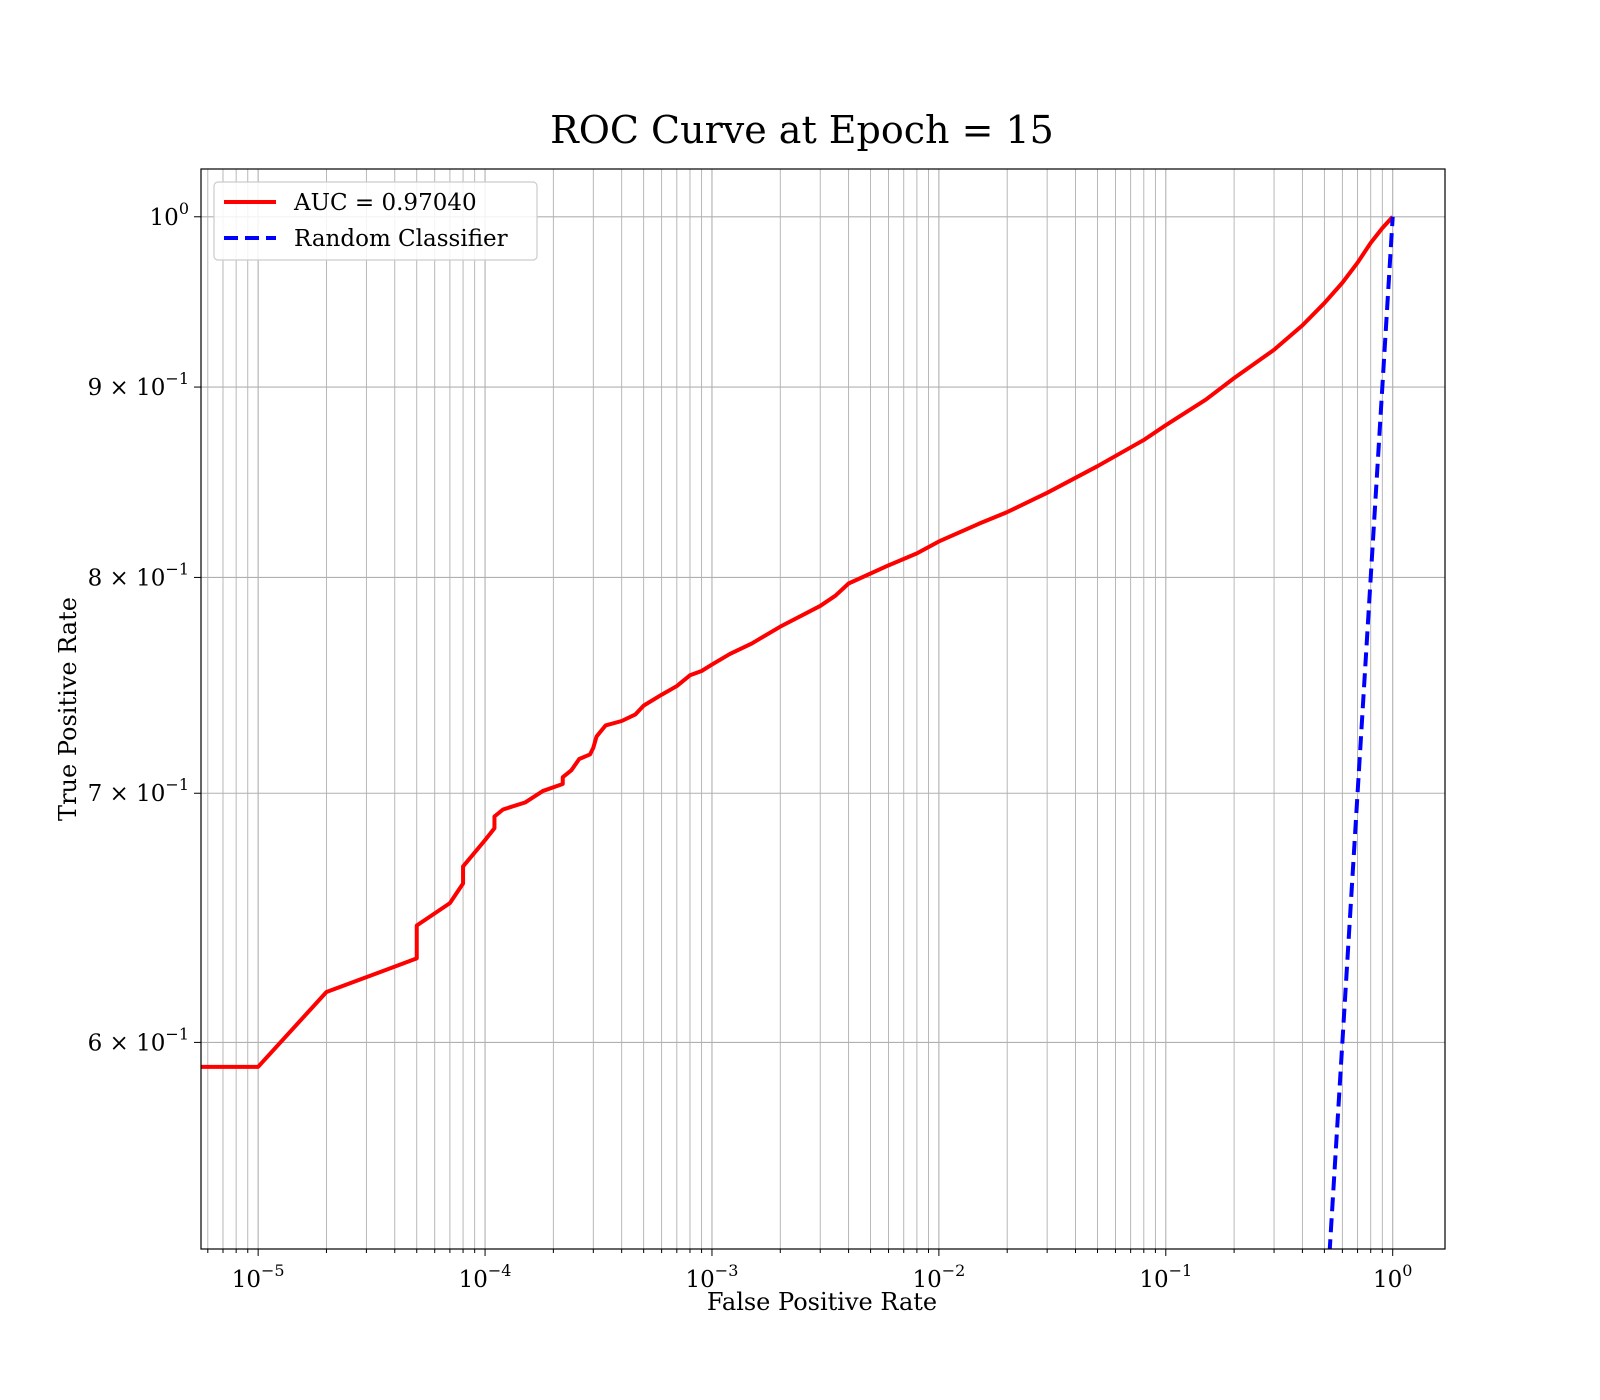  What do you see at coordinates (138, 791) in the screenshot?
I see `y-tick-label: 7 × 10⁻¹` at bounding box center [138, 791].